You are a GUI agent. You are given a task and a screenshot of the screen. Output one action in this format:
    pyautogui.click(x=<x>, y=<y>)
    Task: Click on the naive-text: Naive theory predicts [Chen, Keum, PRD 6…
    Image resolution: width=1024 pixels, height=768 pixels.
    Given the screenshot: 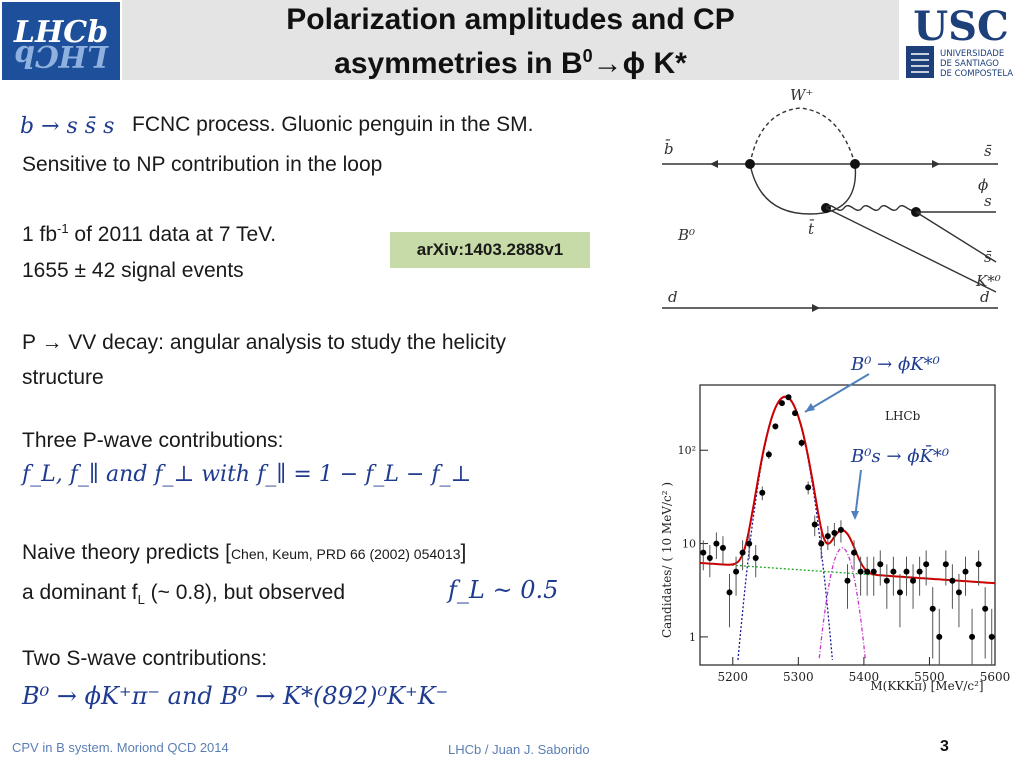 What is the action you would take?
    pyautogui.click(x=244, y=552)
    